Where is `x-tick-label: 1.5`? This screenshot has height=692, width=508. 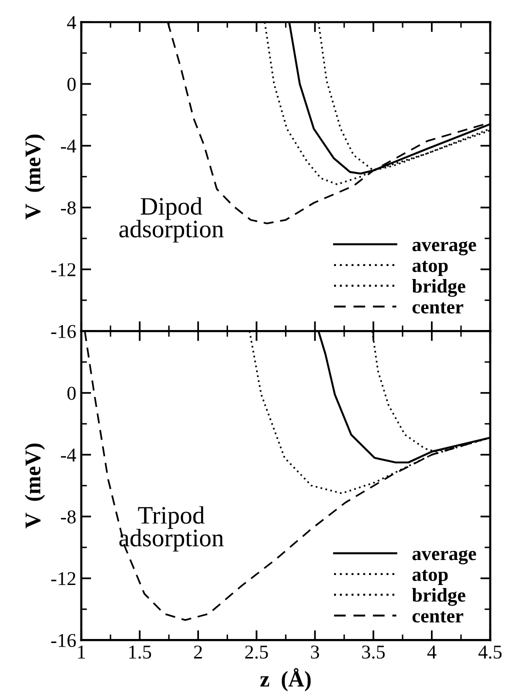
x-tick-label: 1.5 is located at coordinates (140, 652).